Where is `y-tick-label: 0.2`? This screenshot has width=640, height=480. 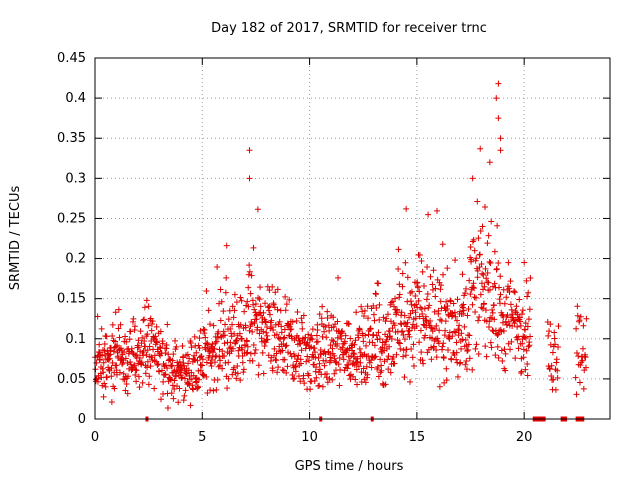
y-tick-label: 0.2 is located at coordinates (75, 259).